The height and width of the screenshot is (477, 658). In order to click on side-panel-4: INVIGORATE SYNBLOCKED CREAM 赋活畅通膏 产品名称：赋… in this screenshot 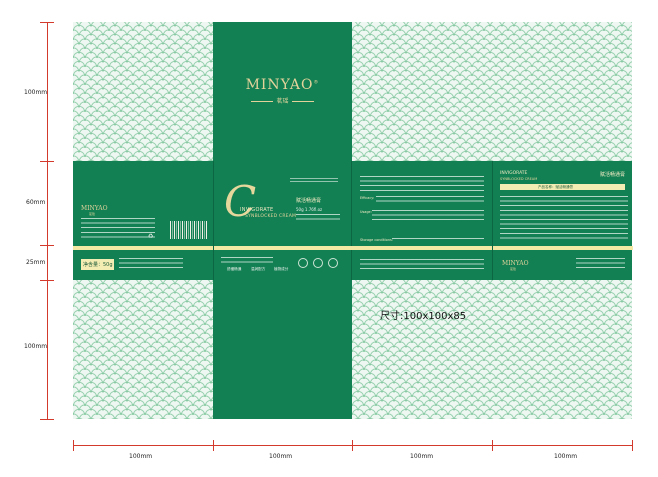, I will do `click(562, 220)`.